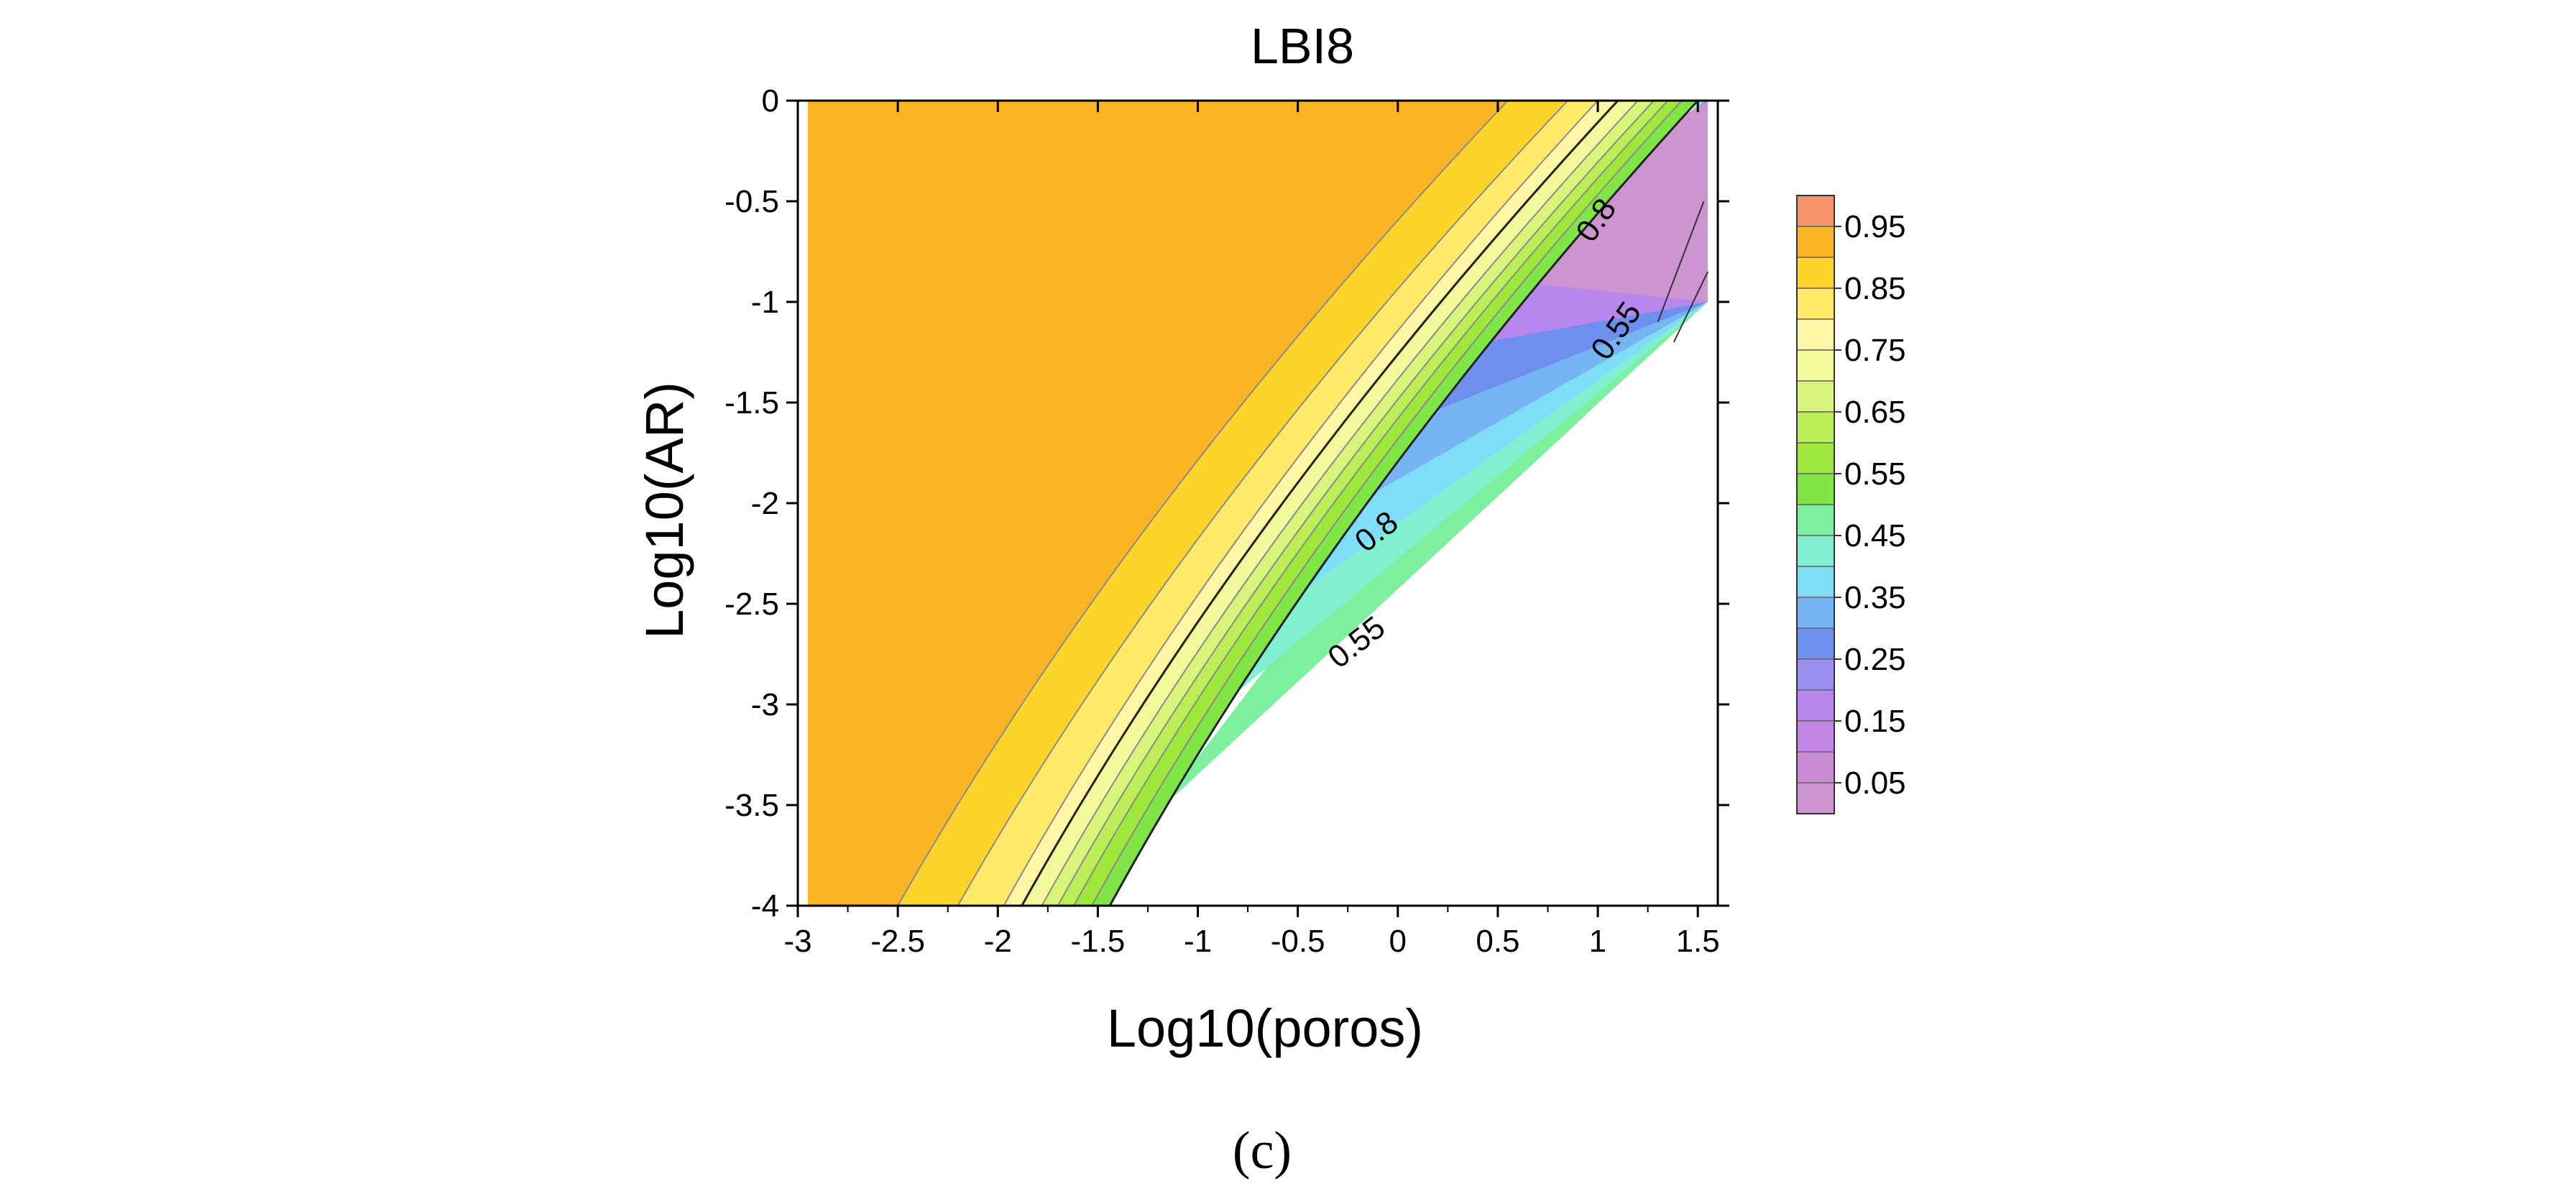  I want to click on x-tick-label: 1.5, so click(1698, 942).